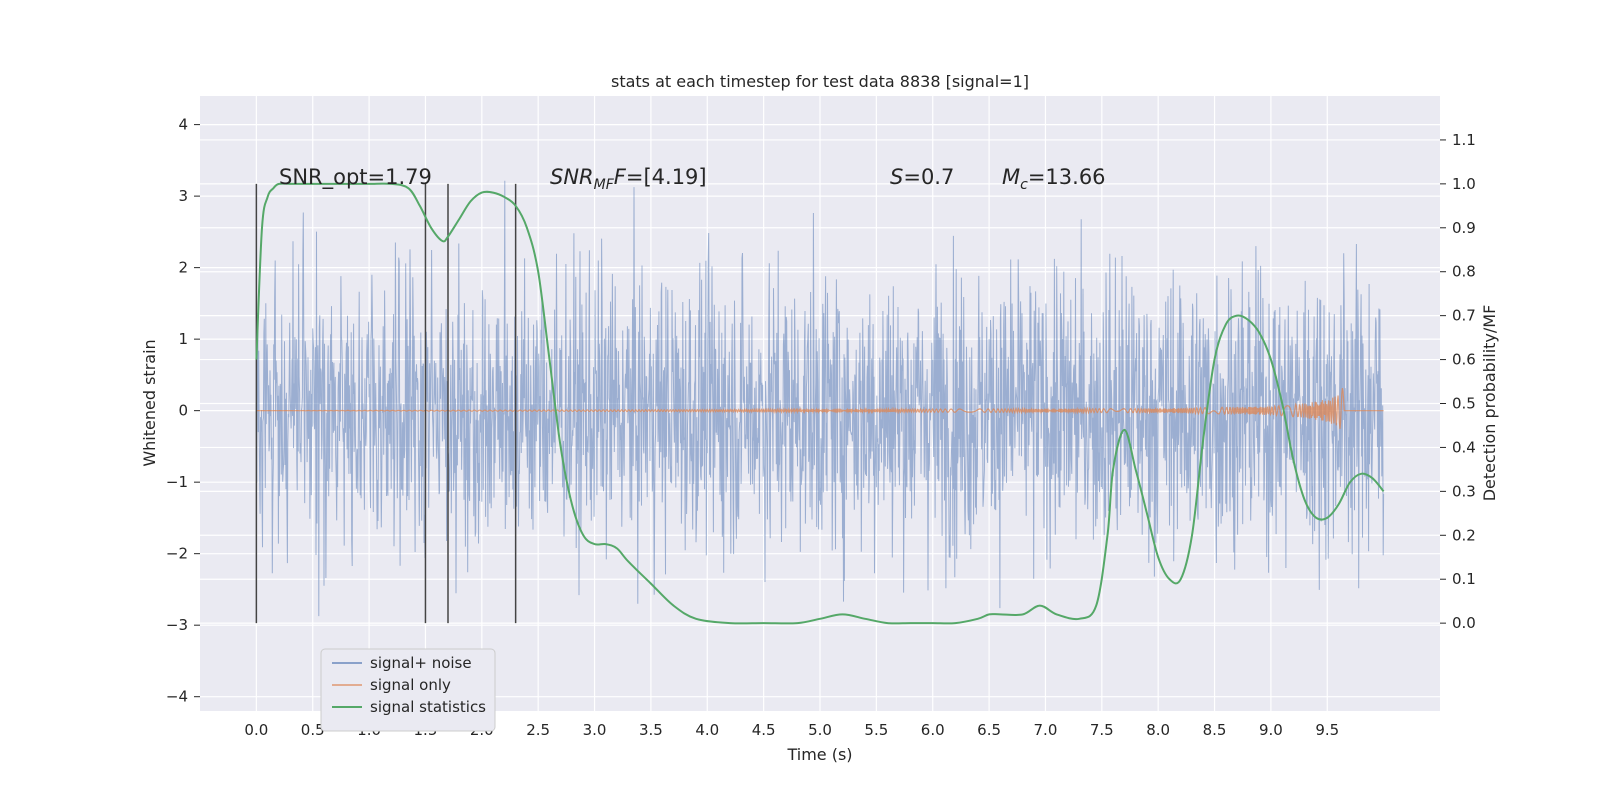 The width and height of the screenshot is (1600, 800). What do you see at coordinates (1215, 730) in the screenshot?
I see `x-tick-label: 8.5` at bounding box center [1215, 730].